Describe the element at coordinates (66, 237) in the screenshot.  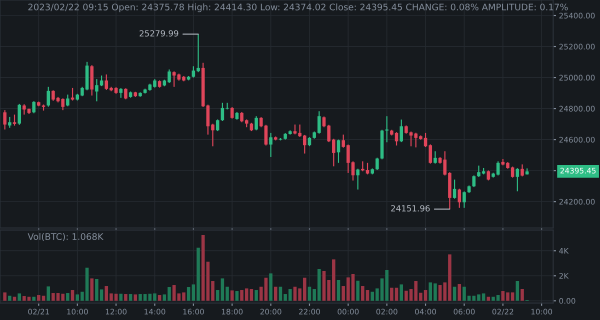
I see `chart-title: Vol(BTC): 1.068K` at that location.